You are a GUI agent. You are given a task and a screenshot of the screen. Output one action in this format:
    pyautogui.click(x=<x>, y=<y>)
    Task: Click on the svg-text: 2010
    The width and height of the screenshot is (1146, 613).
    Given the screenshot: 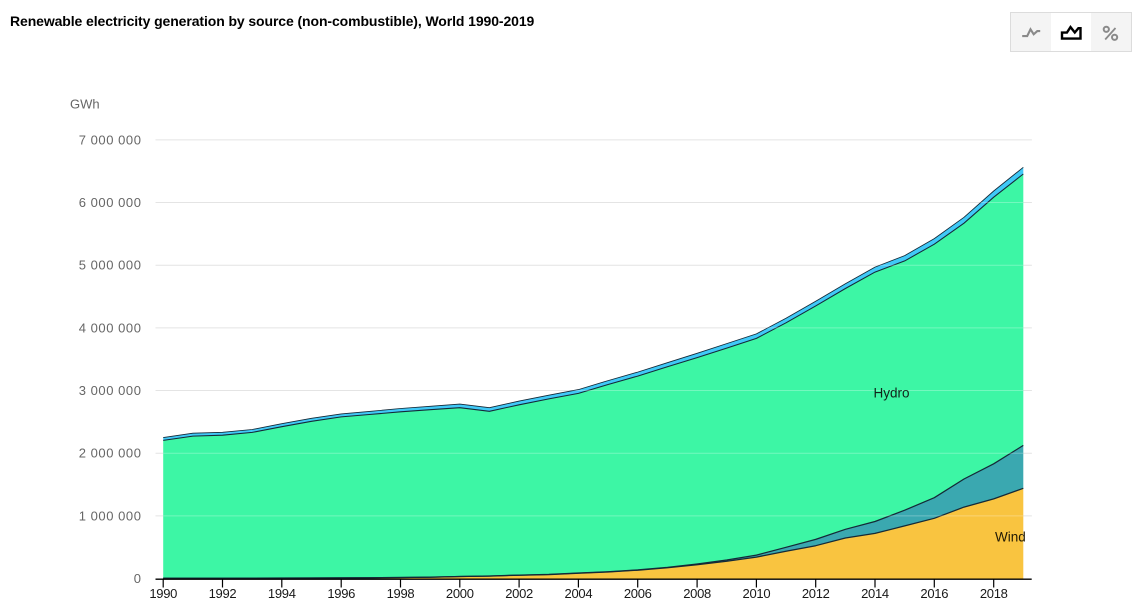 What is the action you would take?
    pyautogui.click(x=757, y=593)
    